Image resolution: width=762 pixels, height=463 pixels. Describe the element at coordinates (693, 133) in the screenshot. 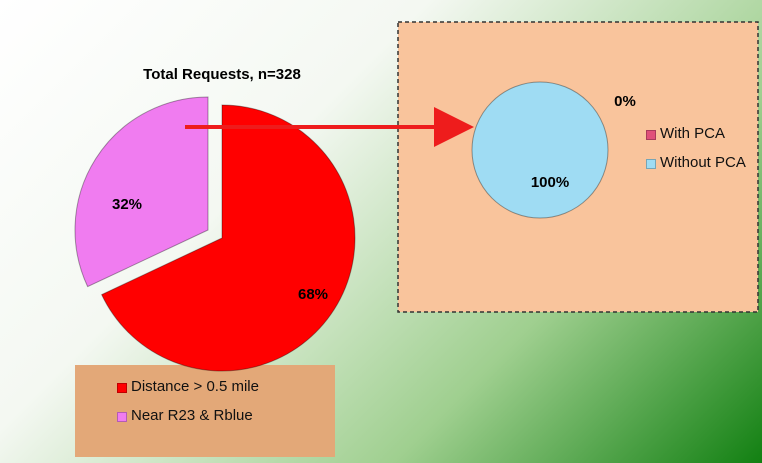

I see `legend-label: With PCA` at that location.